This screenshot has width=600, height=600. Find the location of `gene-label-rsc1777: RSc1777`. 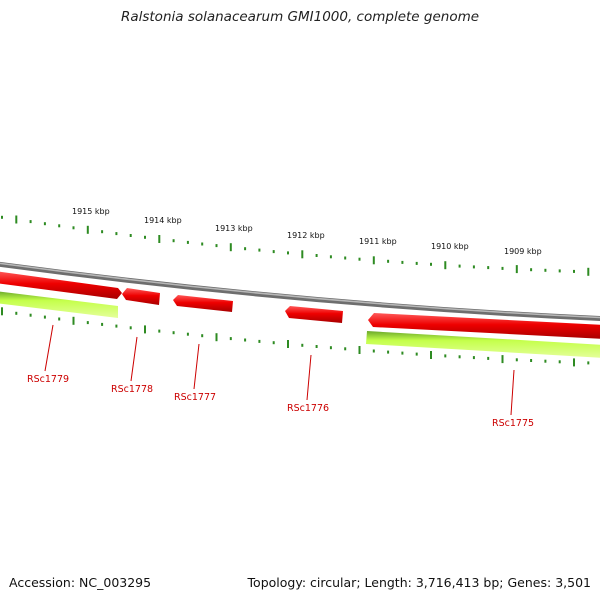

gene-label-rsc1777: RSc1777 is located at coordinates (195, 397).